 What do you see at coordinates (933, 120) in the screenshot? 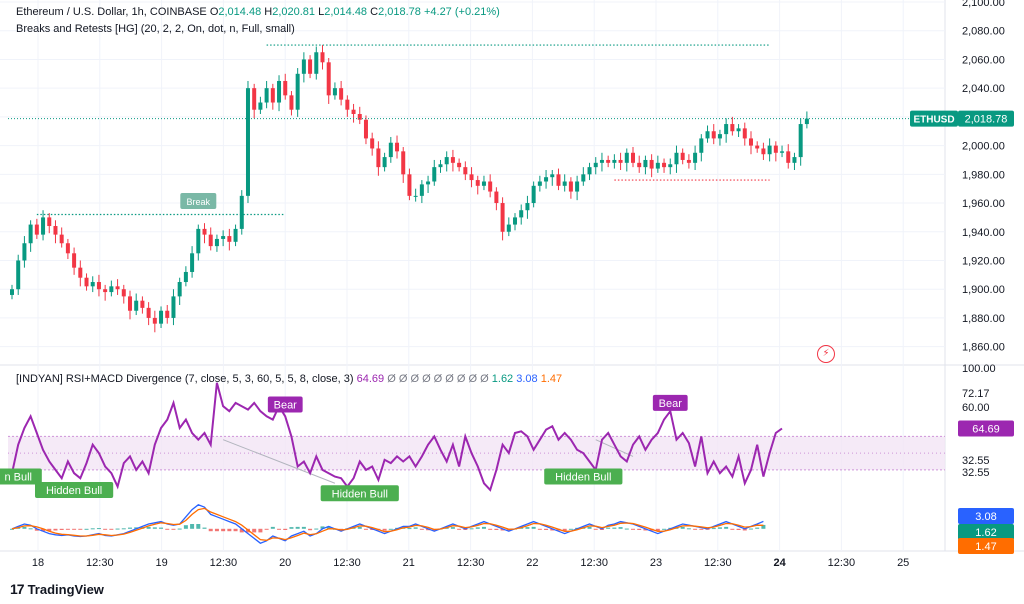
I see `symbol-badge-text: ETHUSD` at bounding box center [933, 120].